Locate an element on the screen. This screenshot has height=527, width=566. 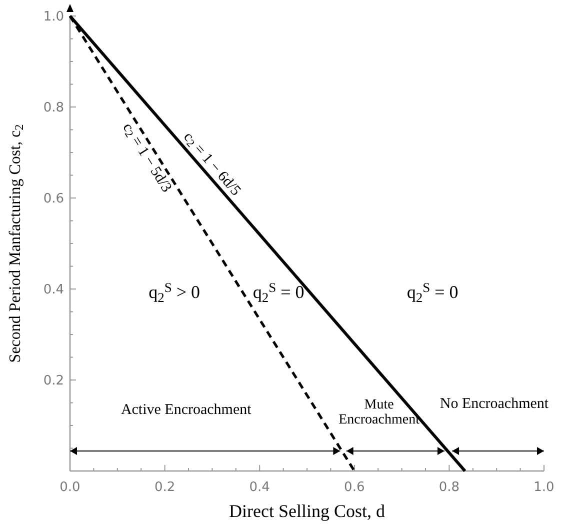
y-tick-label: 0.8 is located at coordinates (53, 108).